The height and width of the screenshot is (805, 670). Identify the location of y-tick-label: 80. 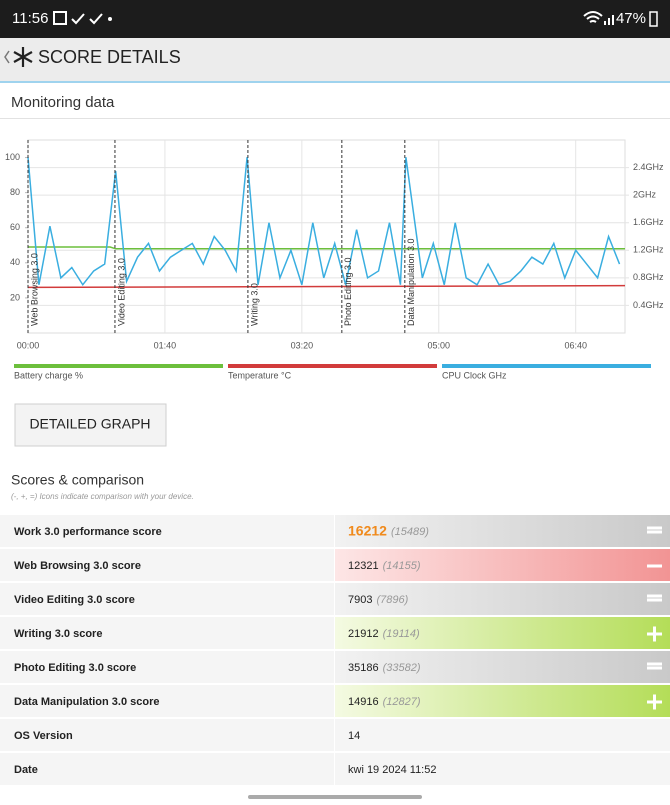
(15, 192).